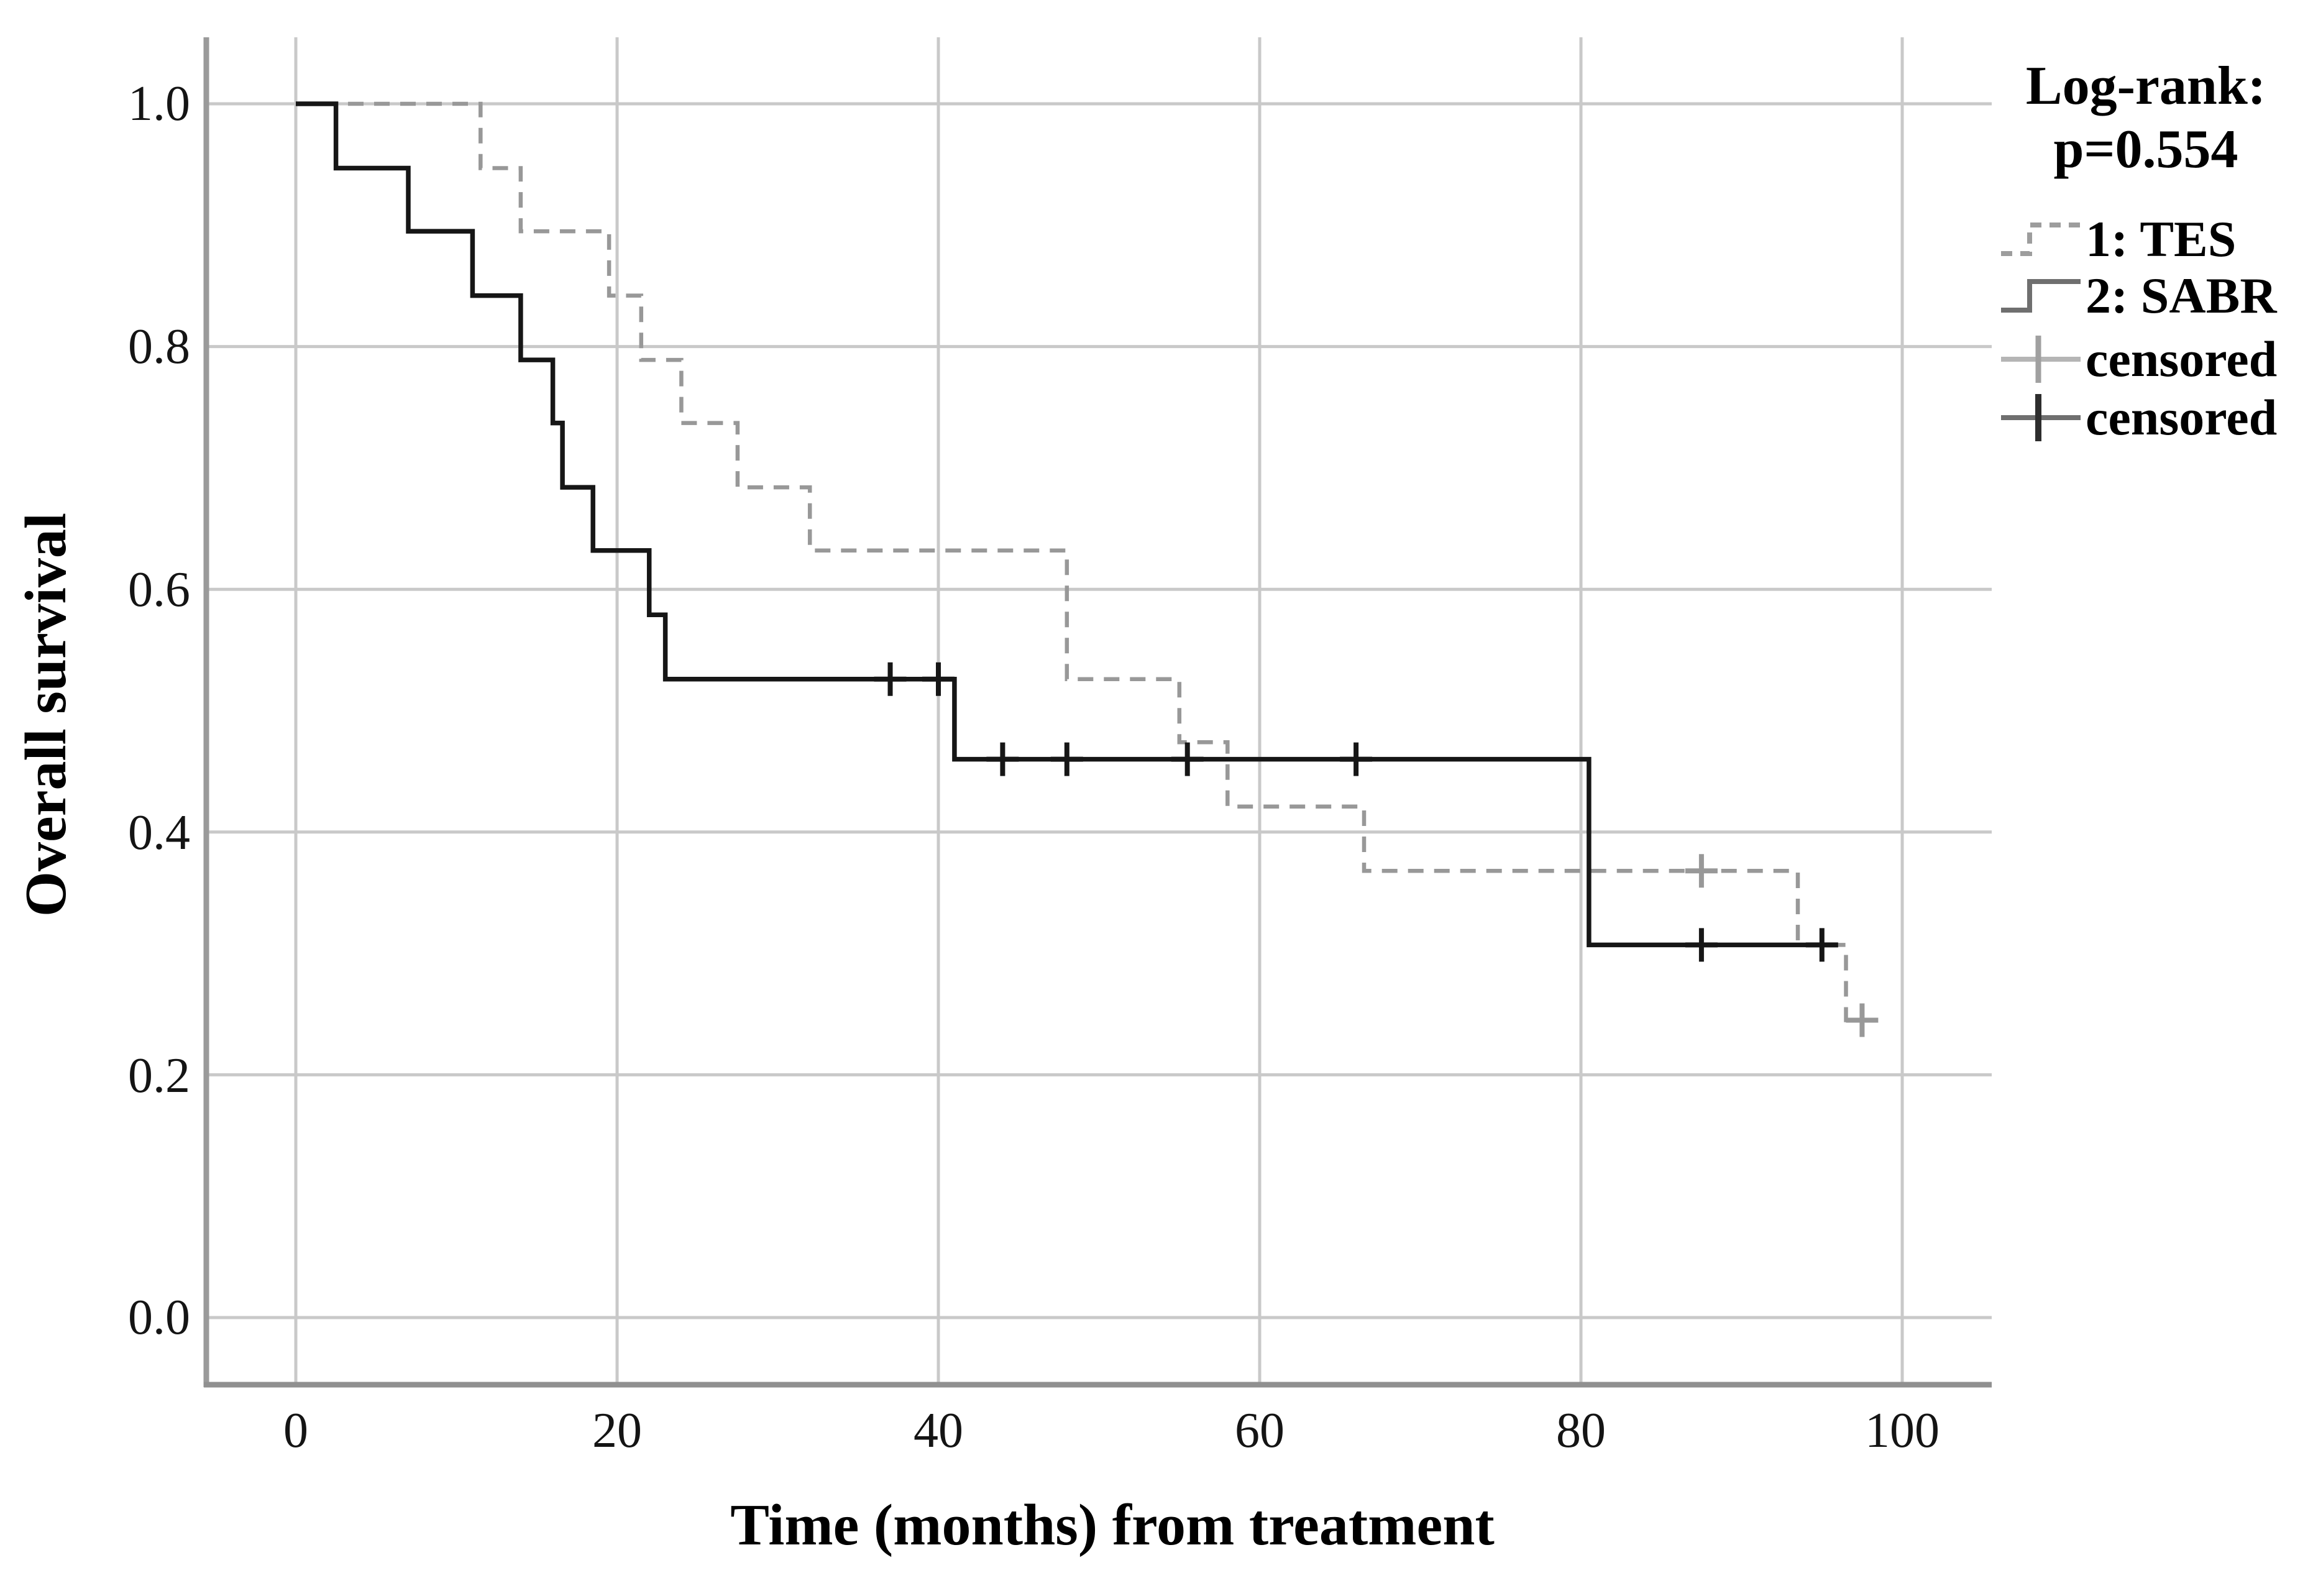  Describe the element at coordinates (1260, 1431) in the screenshot. I see `x-tick-label-60: 60` at that location.